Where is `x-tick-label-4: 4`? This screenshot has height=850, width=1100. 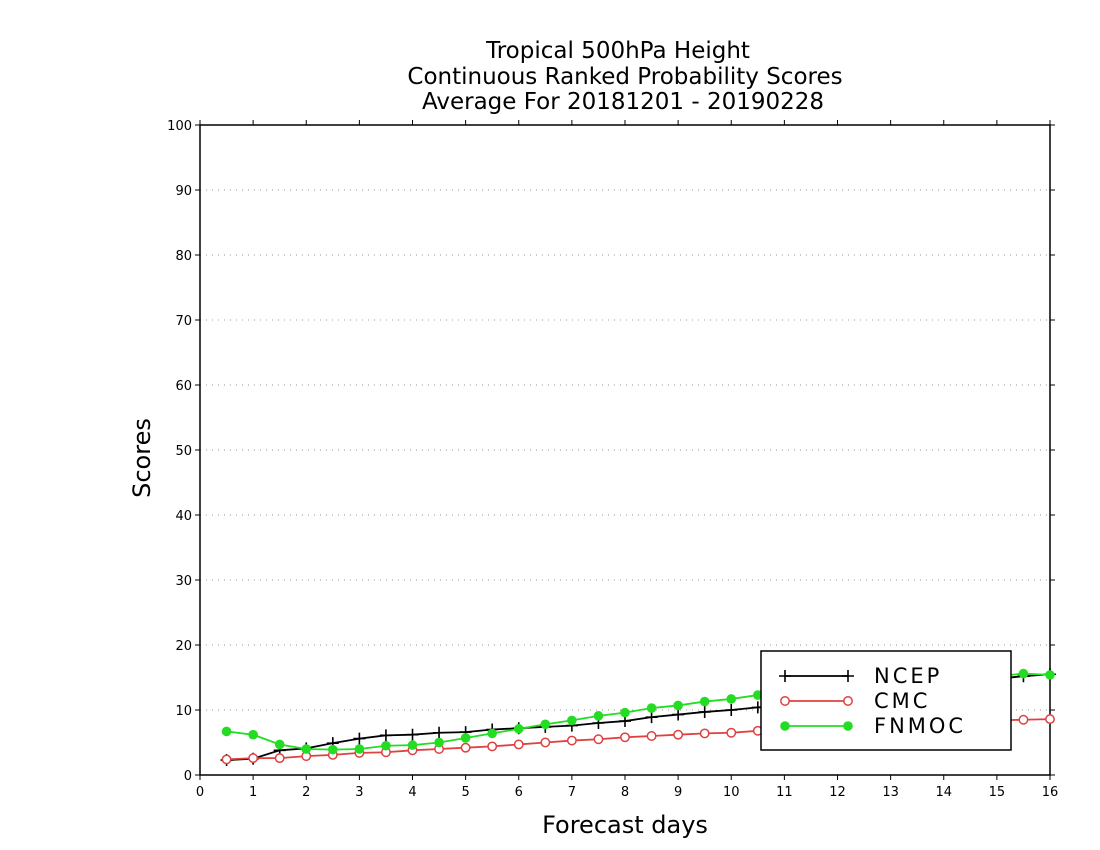 x-tick-label-4: 4 is located at coordinates (412, 792).